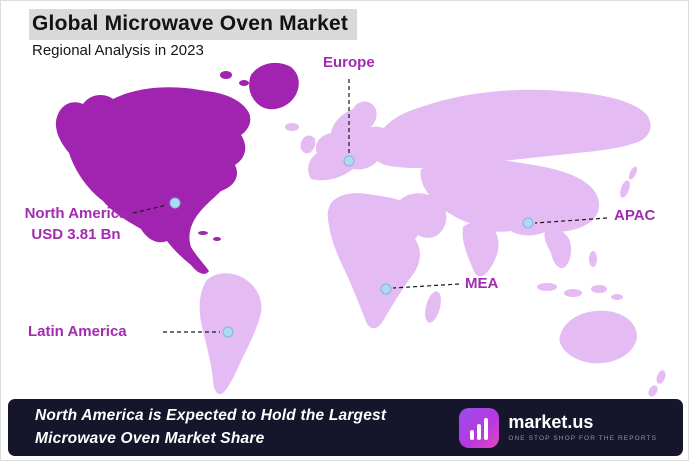  Describe the element at coordinates (480, 249) in the screenshot. I see `region-india` at that location.